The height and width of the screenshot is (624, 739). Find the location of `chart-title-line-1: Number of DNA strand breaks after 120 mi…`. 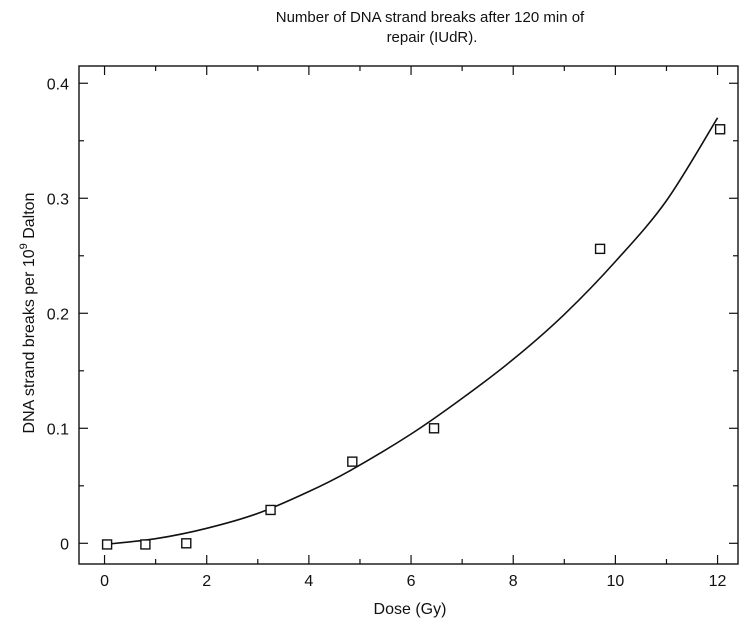

chart-title-line-1: Number of DNA strand breaks after 120 mi… is located at coordinates (430, 17).